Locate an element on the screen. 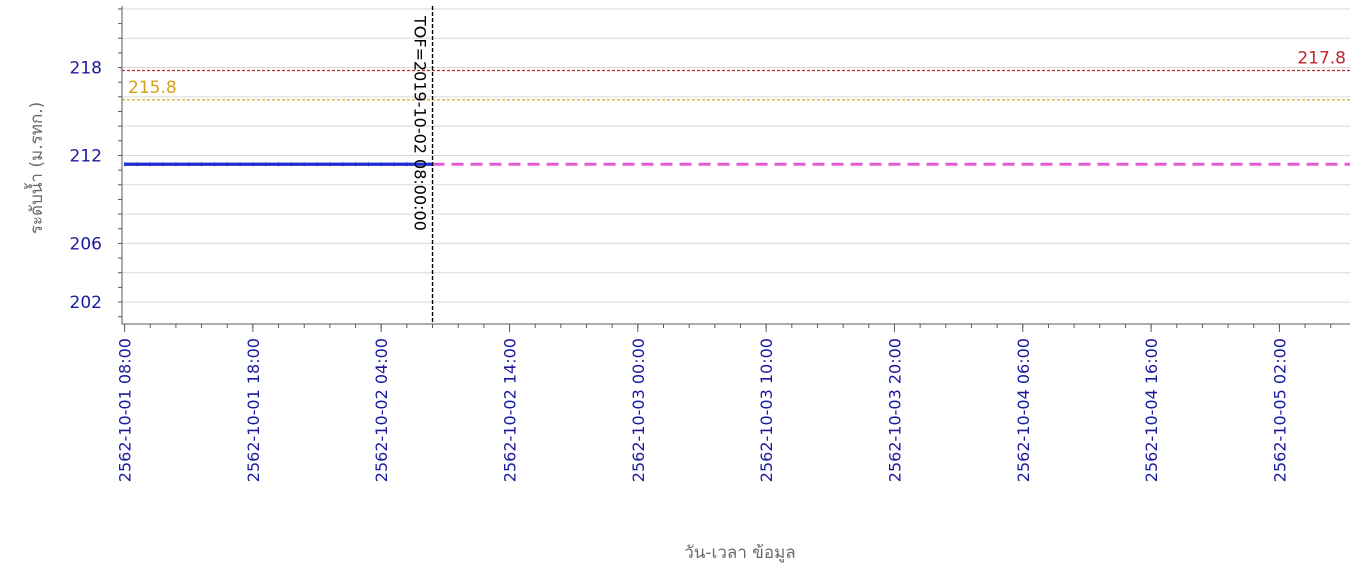 The image size is (1356, 569). x-tick-label: 2562-10-03 10:00 is located at coordinates (766, 410).